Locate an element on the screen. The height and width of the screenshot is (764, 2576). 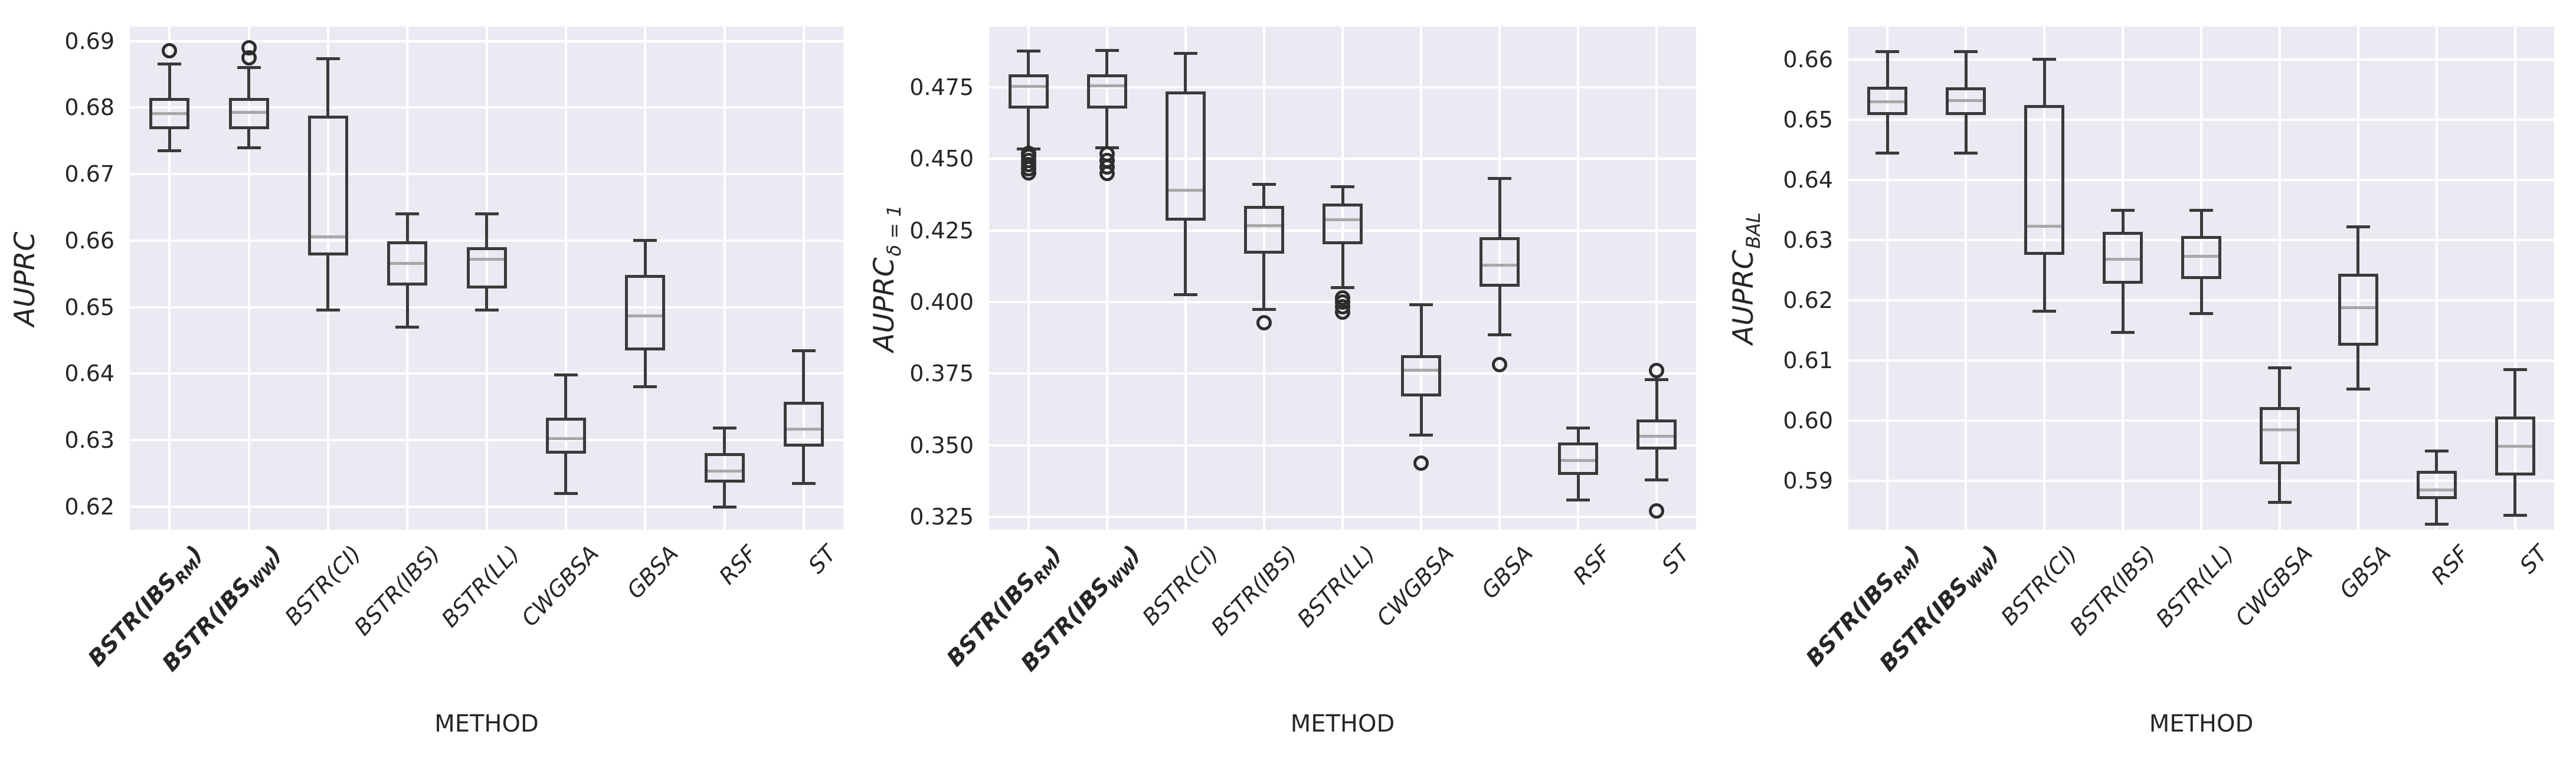
whisker-cap-lower-bstr-ll is located at coordinates (487, 309).